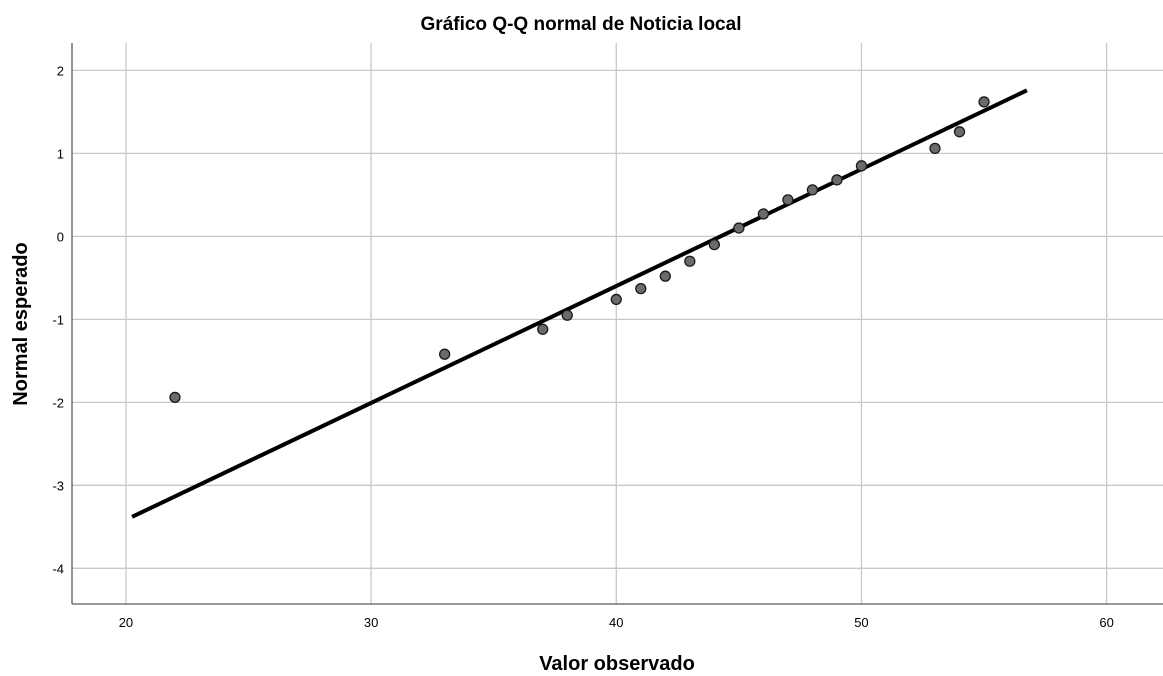 This screenshot has height=676, width=1163. I want to click on y-tick-label: 2, so click(60, 70).